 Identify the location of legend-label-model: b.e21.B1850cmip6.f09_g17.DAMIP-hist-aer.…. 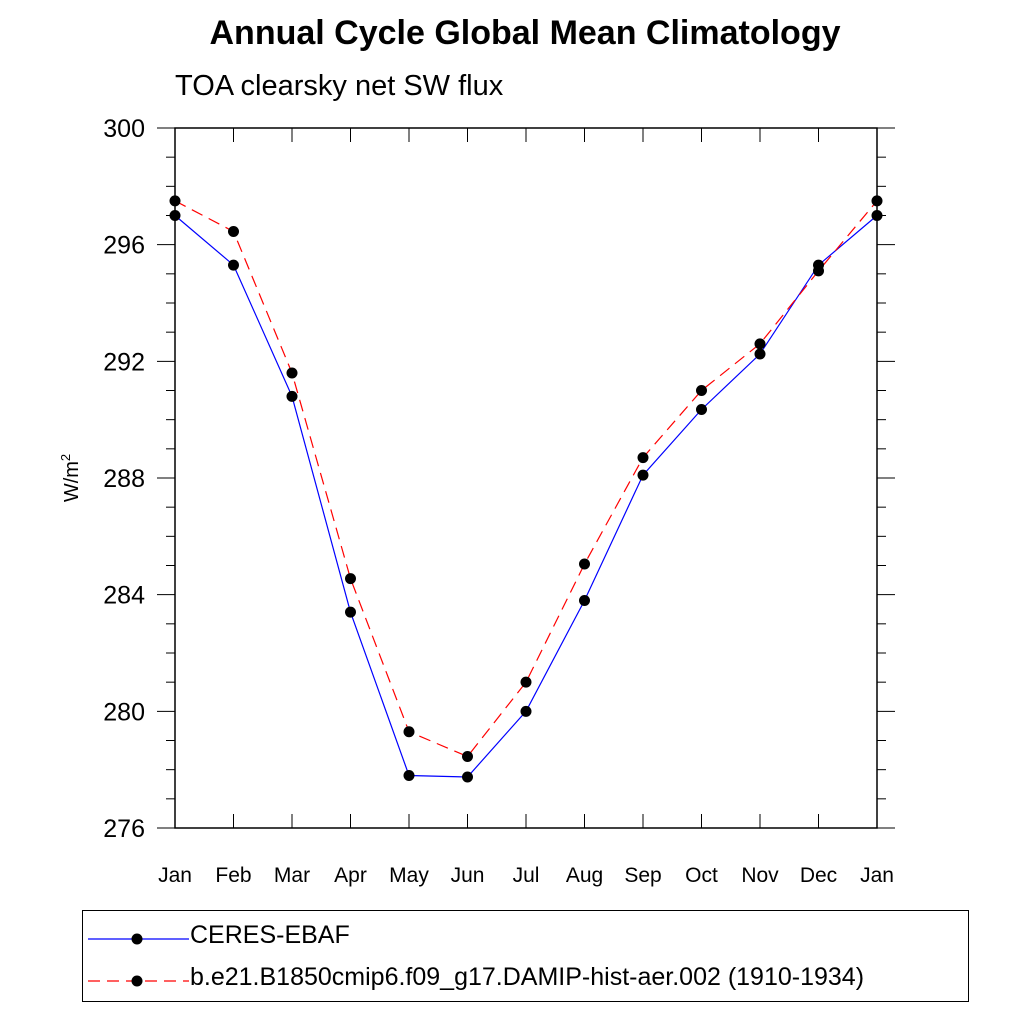
(527, 977).